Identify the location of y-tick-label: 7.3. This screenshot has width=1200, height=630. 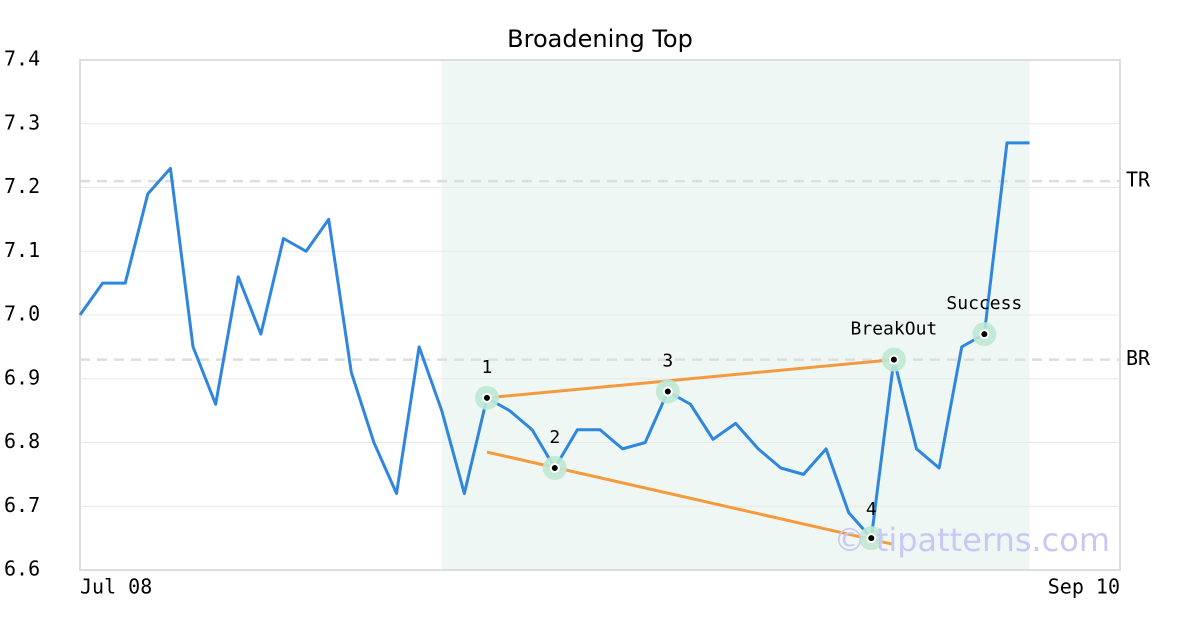
(22, 122).